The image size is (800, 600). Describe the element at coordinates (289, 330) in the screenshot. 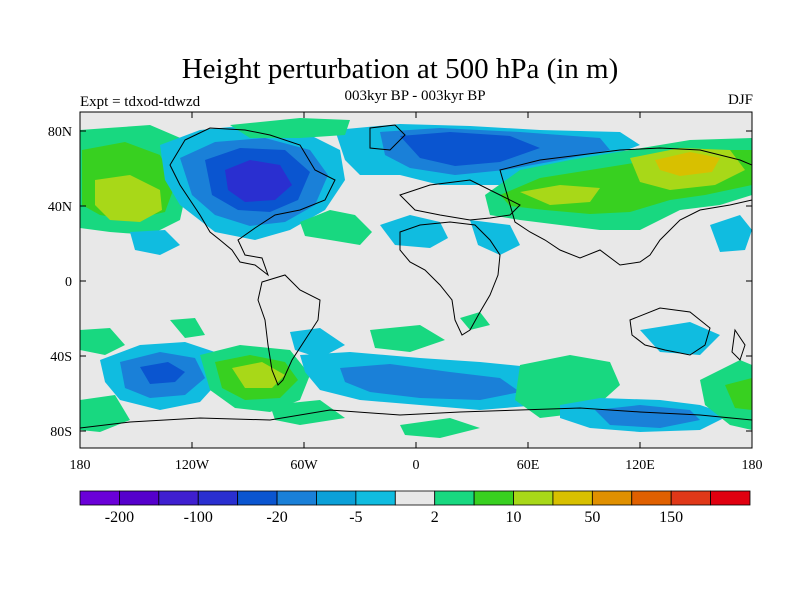

I see `coast-south-america` at that location.